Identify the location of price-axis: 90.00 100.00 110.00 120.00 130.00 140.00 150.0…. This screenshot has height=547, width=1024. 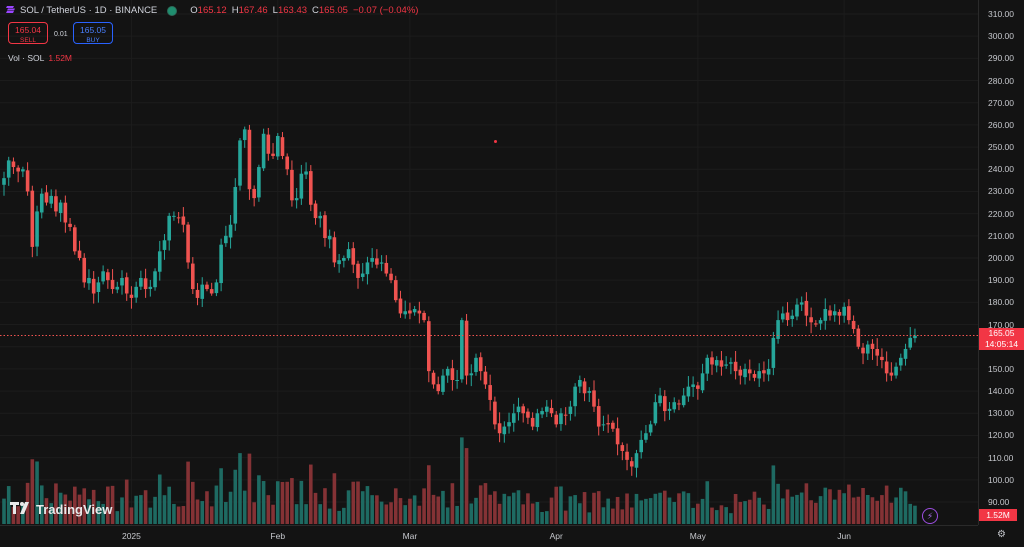
(1001, 262).